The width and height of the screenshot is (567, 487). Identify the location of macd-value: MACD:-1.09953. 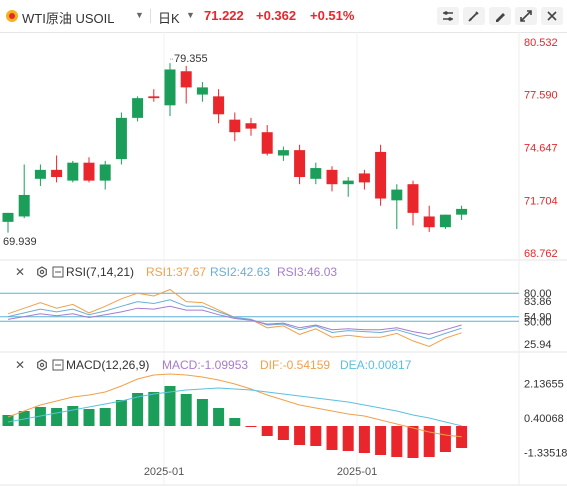
(205, 365).